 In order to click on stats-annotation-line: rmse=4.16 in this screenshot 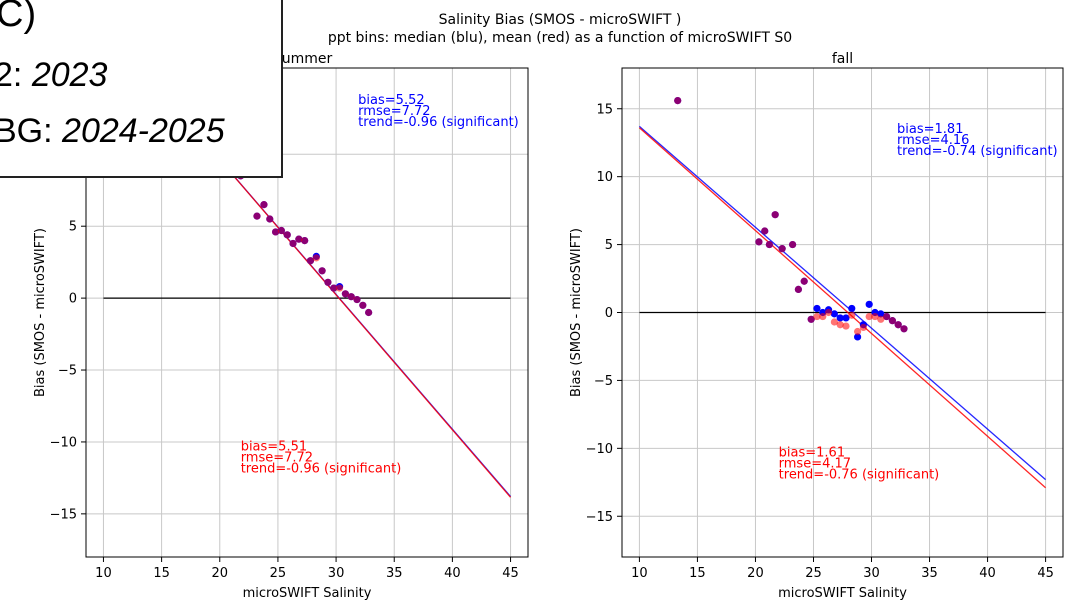, I will do `click(933, 140)`.